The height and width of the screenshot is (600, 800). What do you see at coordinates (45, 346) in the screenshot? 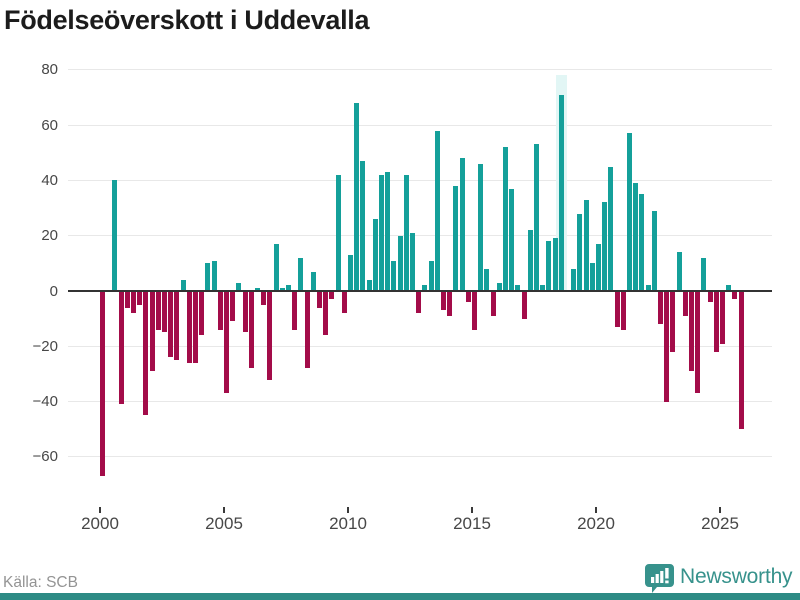
I see `y-axis-tick-label: −20` at bounding box center [45, 346].